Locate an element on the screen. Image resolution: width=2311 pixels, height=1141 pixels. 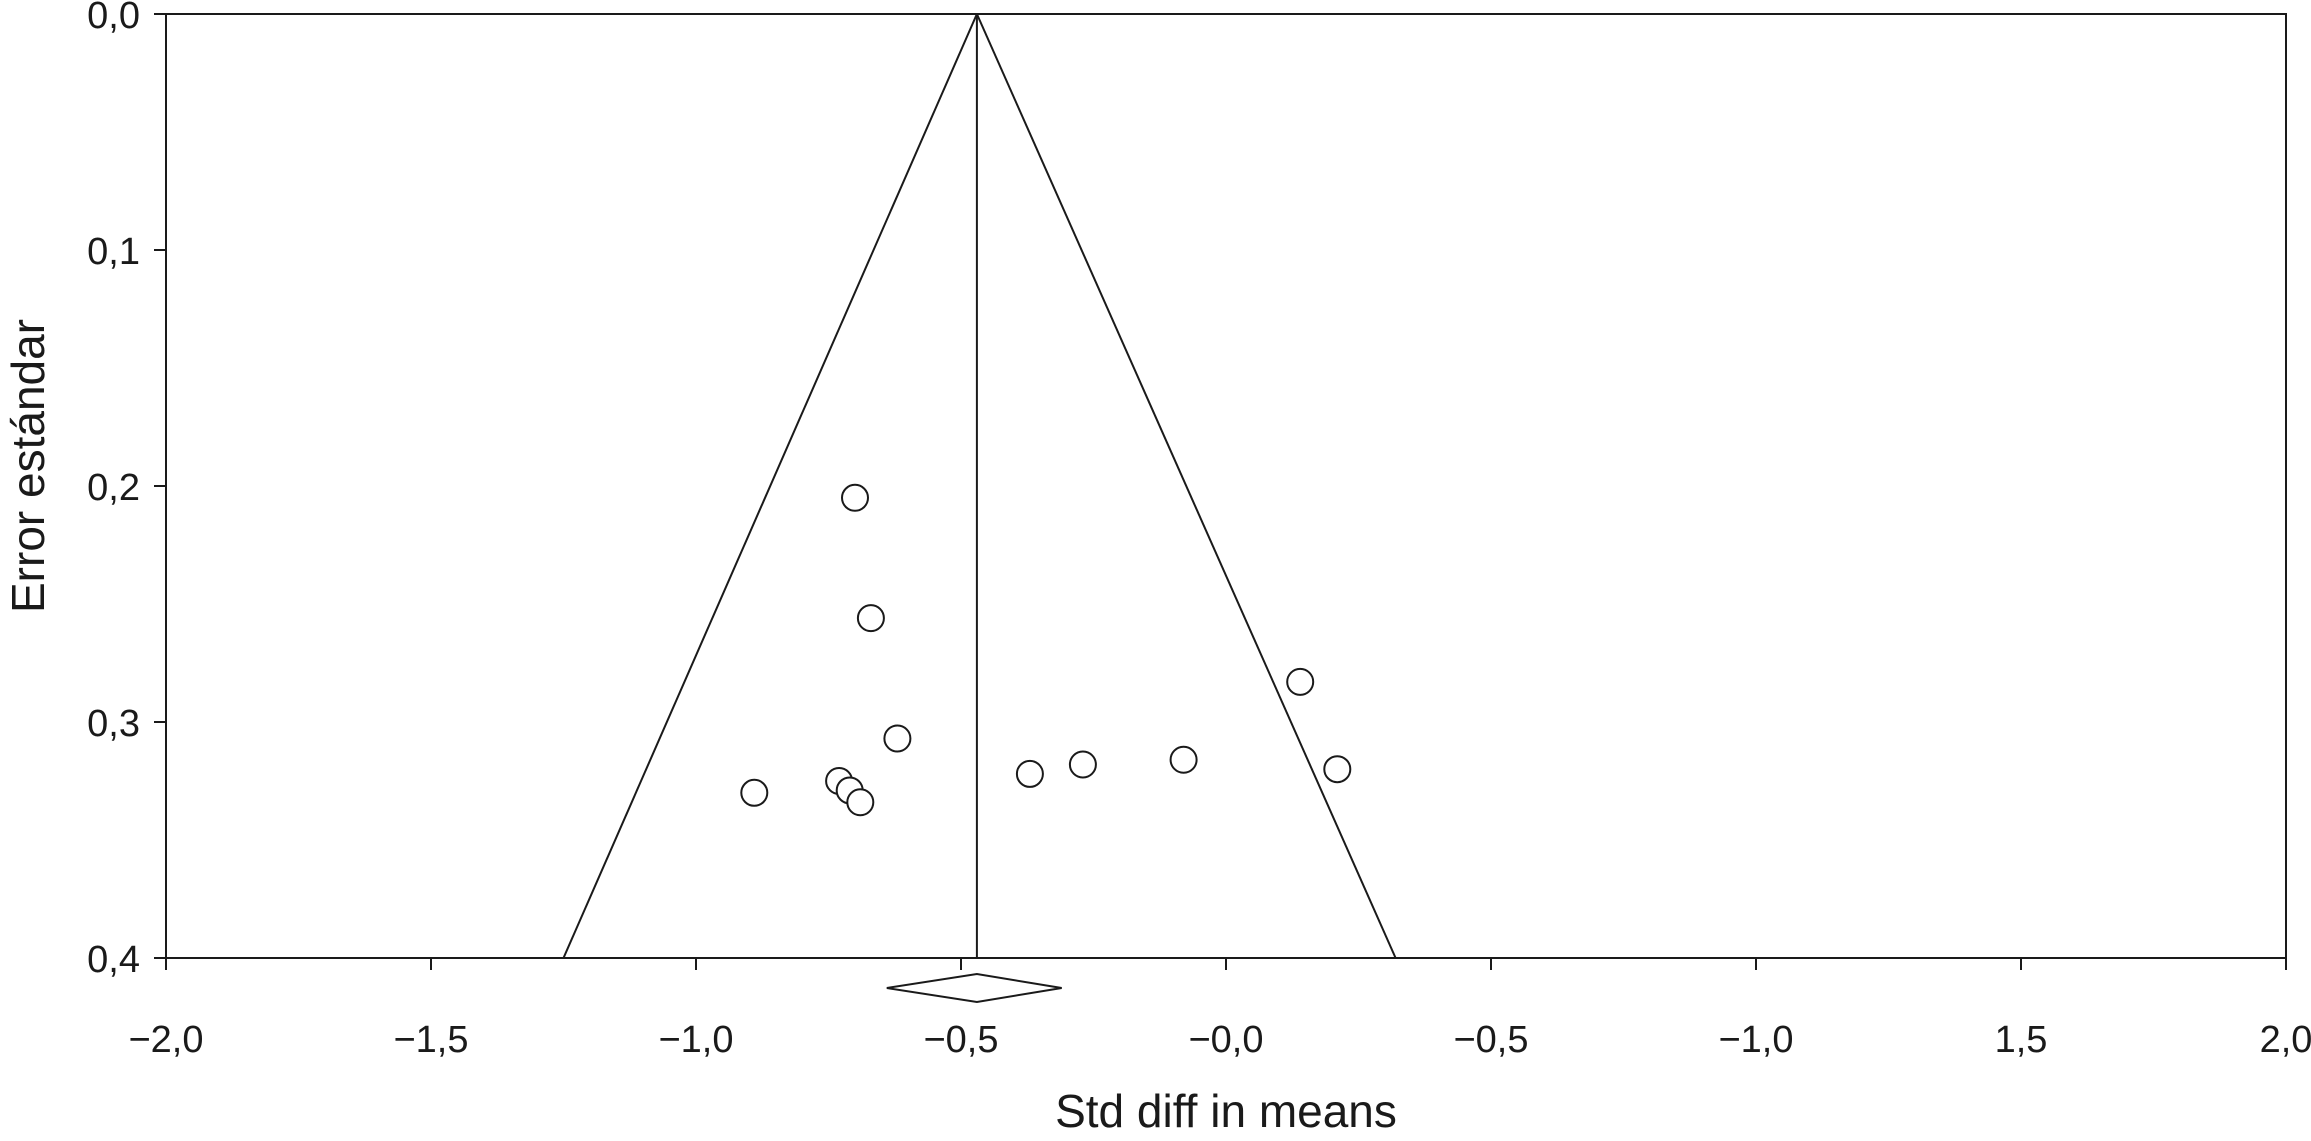
x-tick-label: −2,0 is located at coordinates (165, 1040).